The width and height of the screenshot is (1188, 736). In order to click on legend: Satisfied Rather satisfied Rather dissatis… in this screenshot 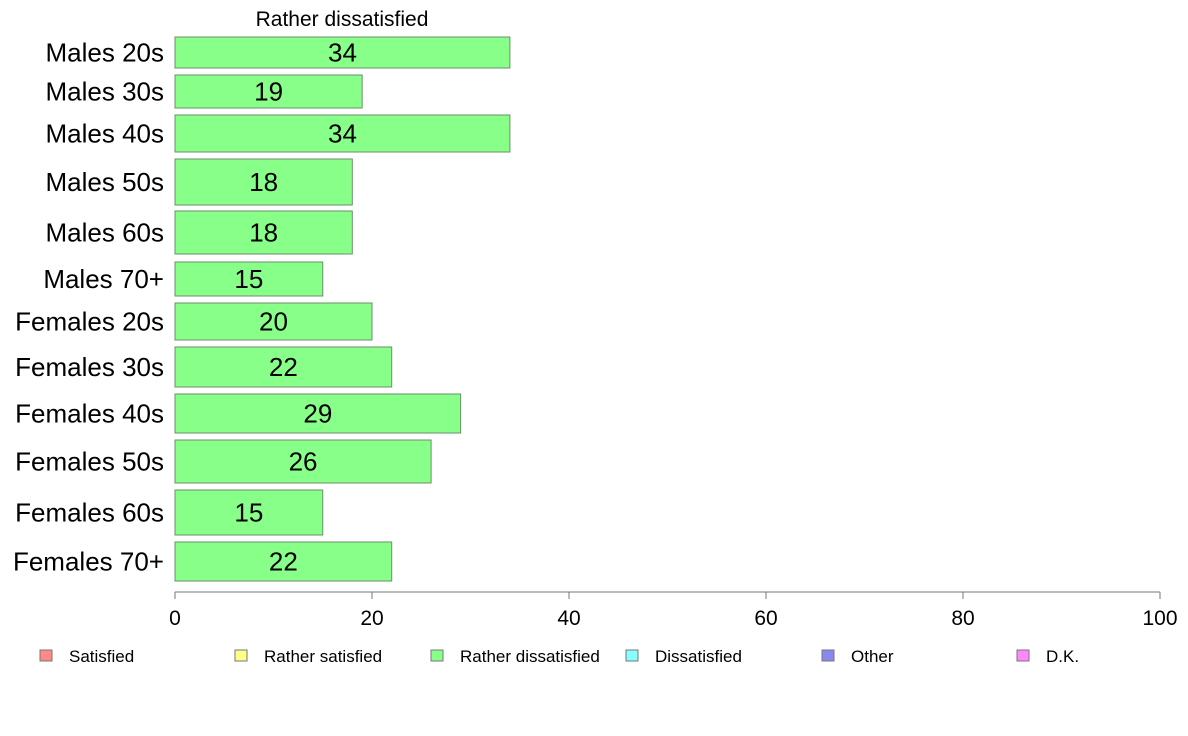, I will do `click(559, 656)`.